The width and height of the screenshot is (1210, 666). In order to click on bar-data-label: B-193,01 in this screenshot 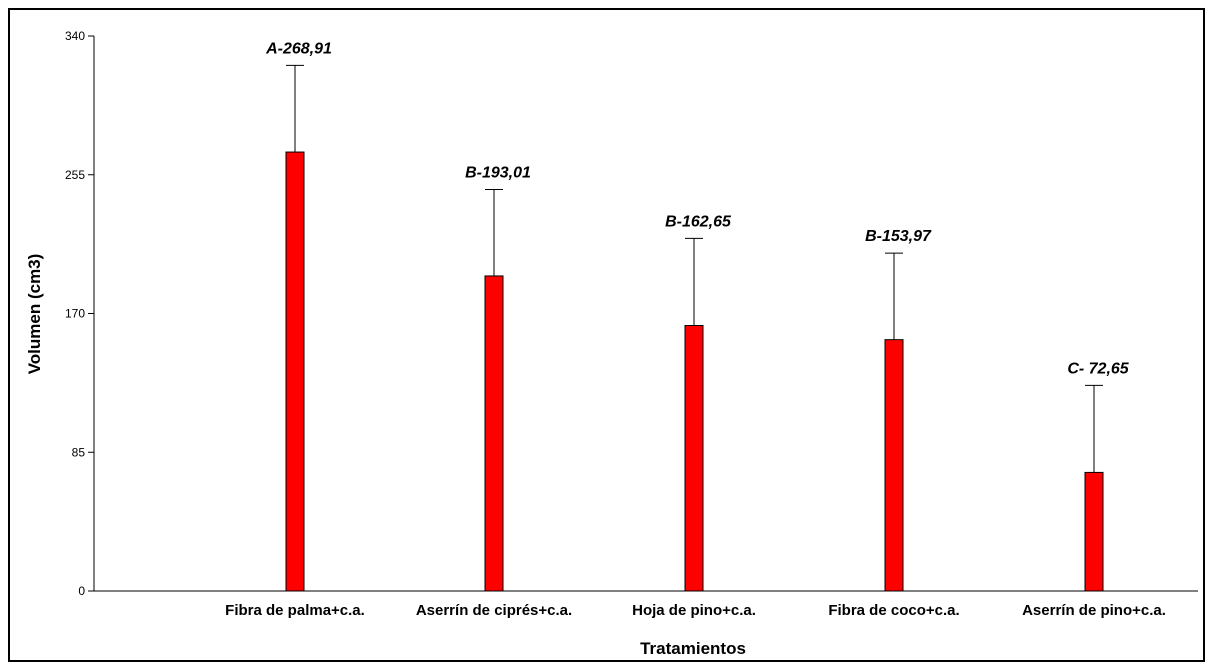, I will do `click(498, 172)`.